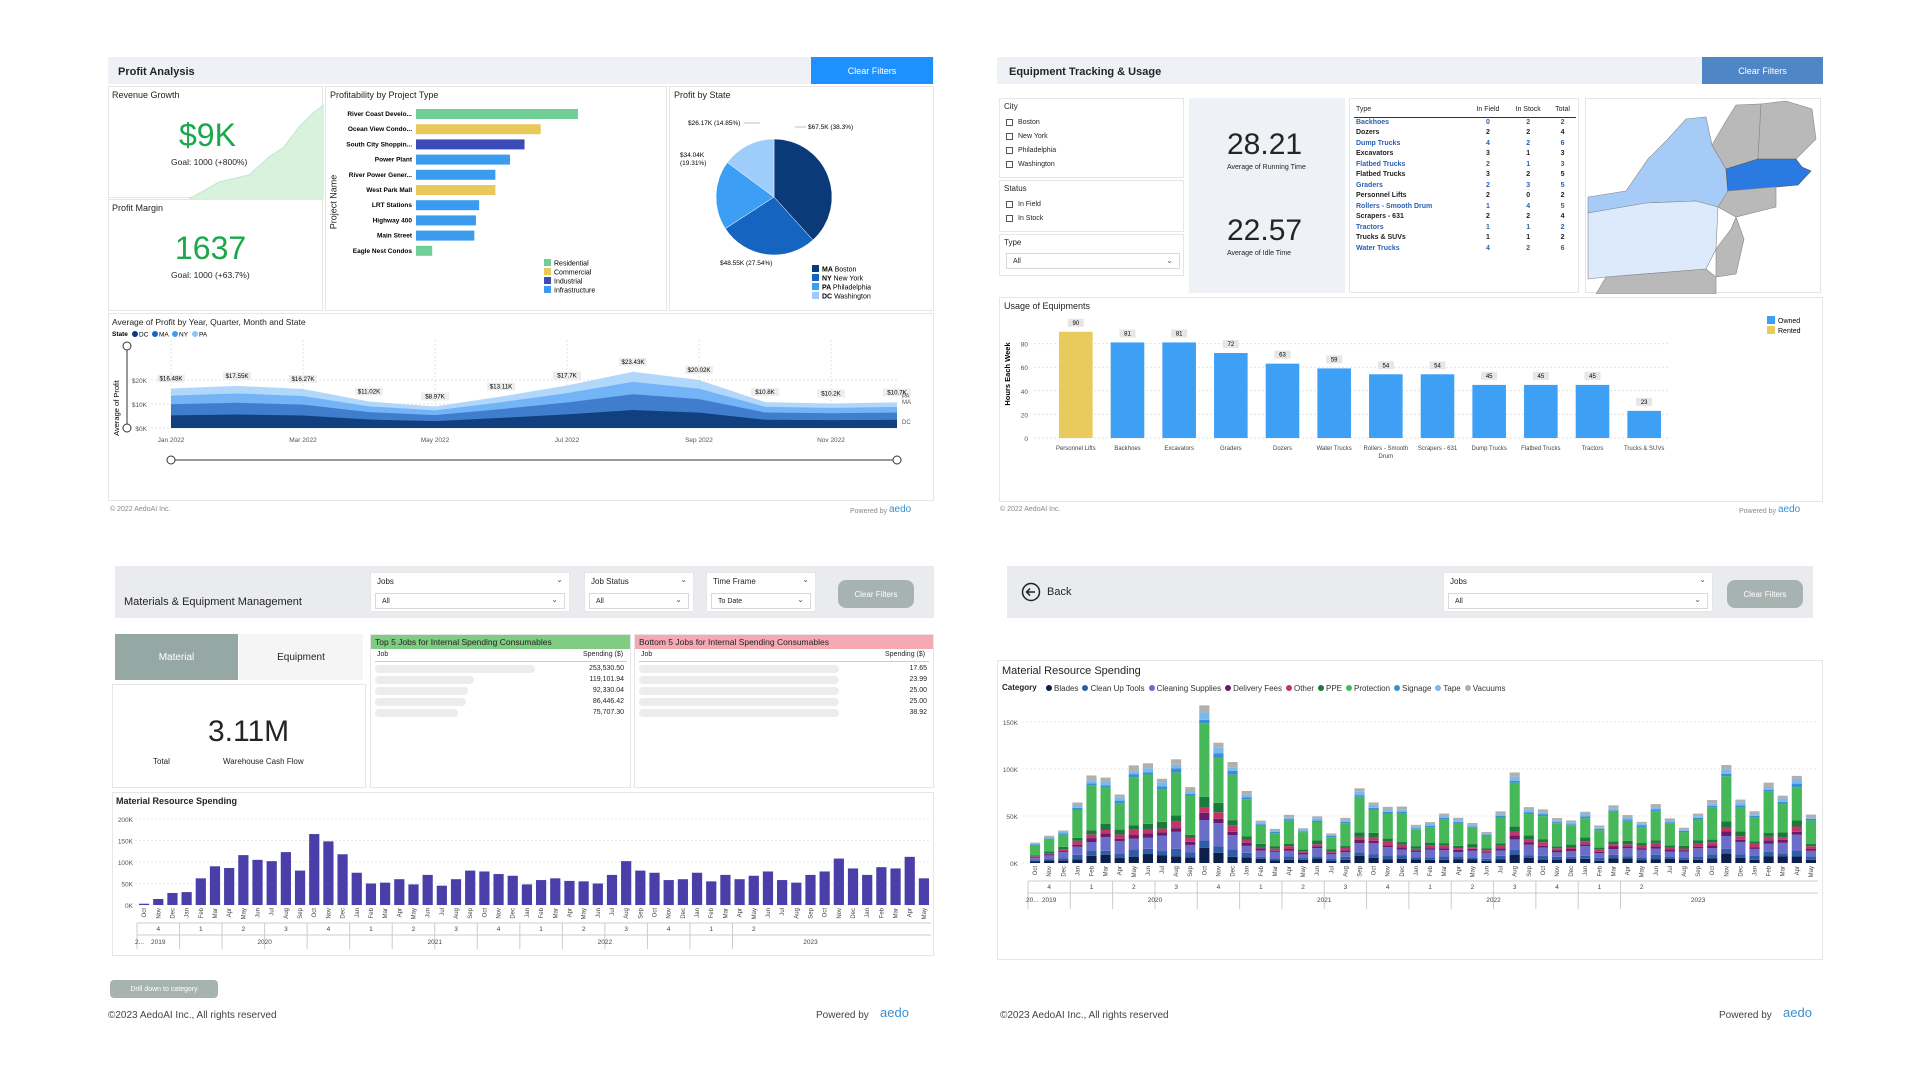  What do you see at coordinates (1093, 261) in the screenshot?
I see `type-dropdown: All ⌄` at bounding box center [1093, 261].